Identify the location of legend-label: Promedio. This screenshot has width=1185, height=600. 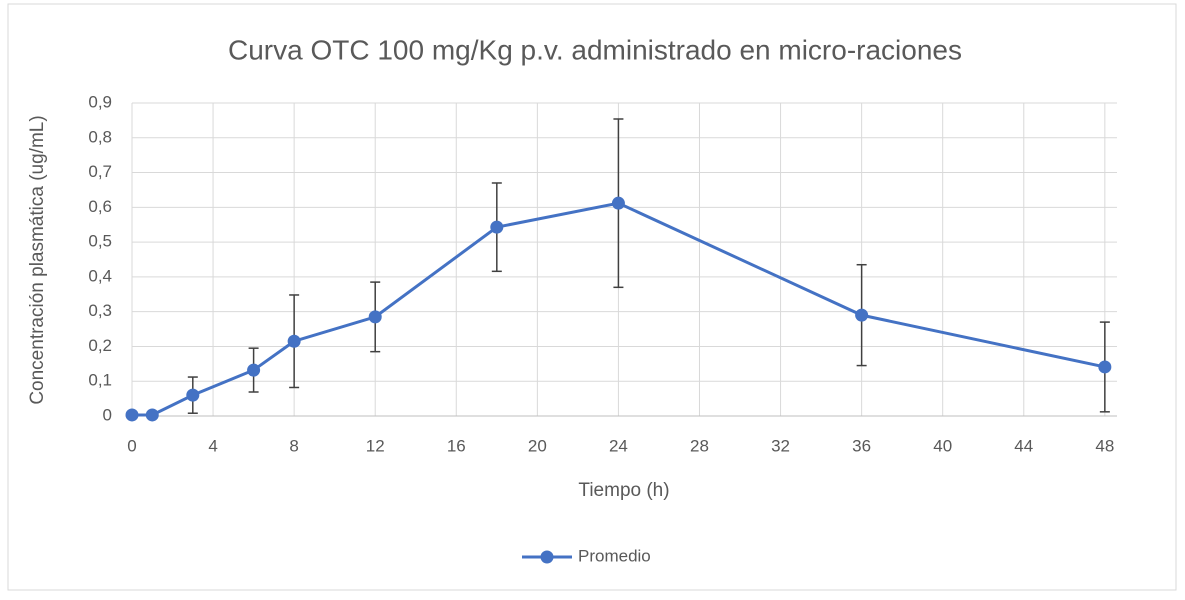
(614, 555).